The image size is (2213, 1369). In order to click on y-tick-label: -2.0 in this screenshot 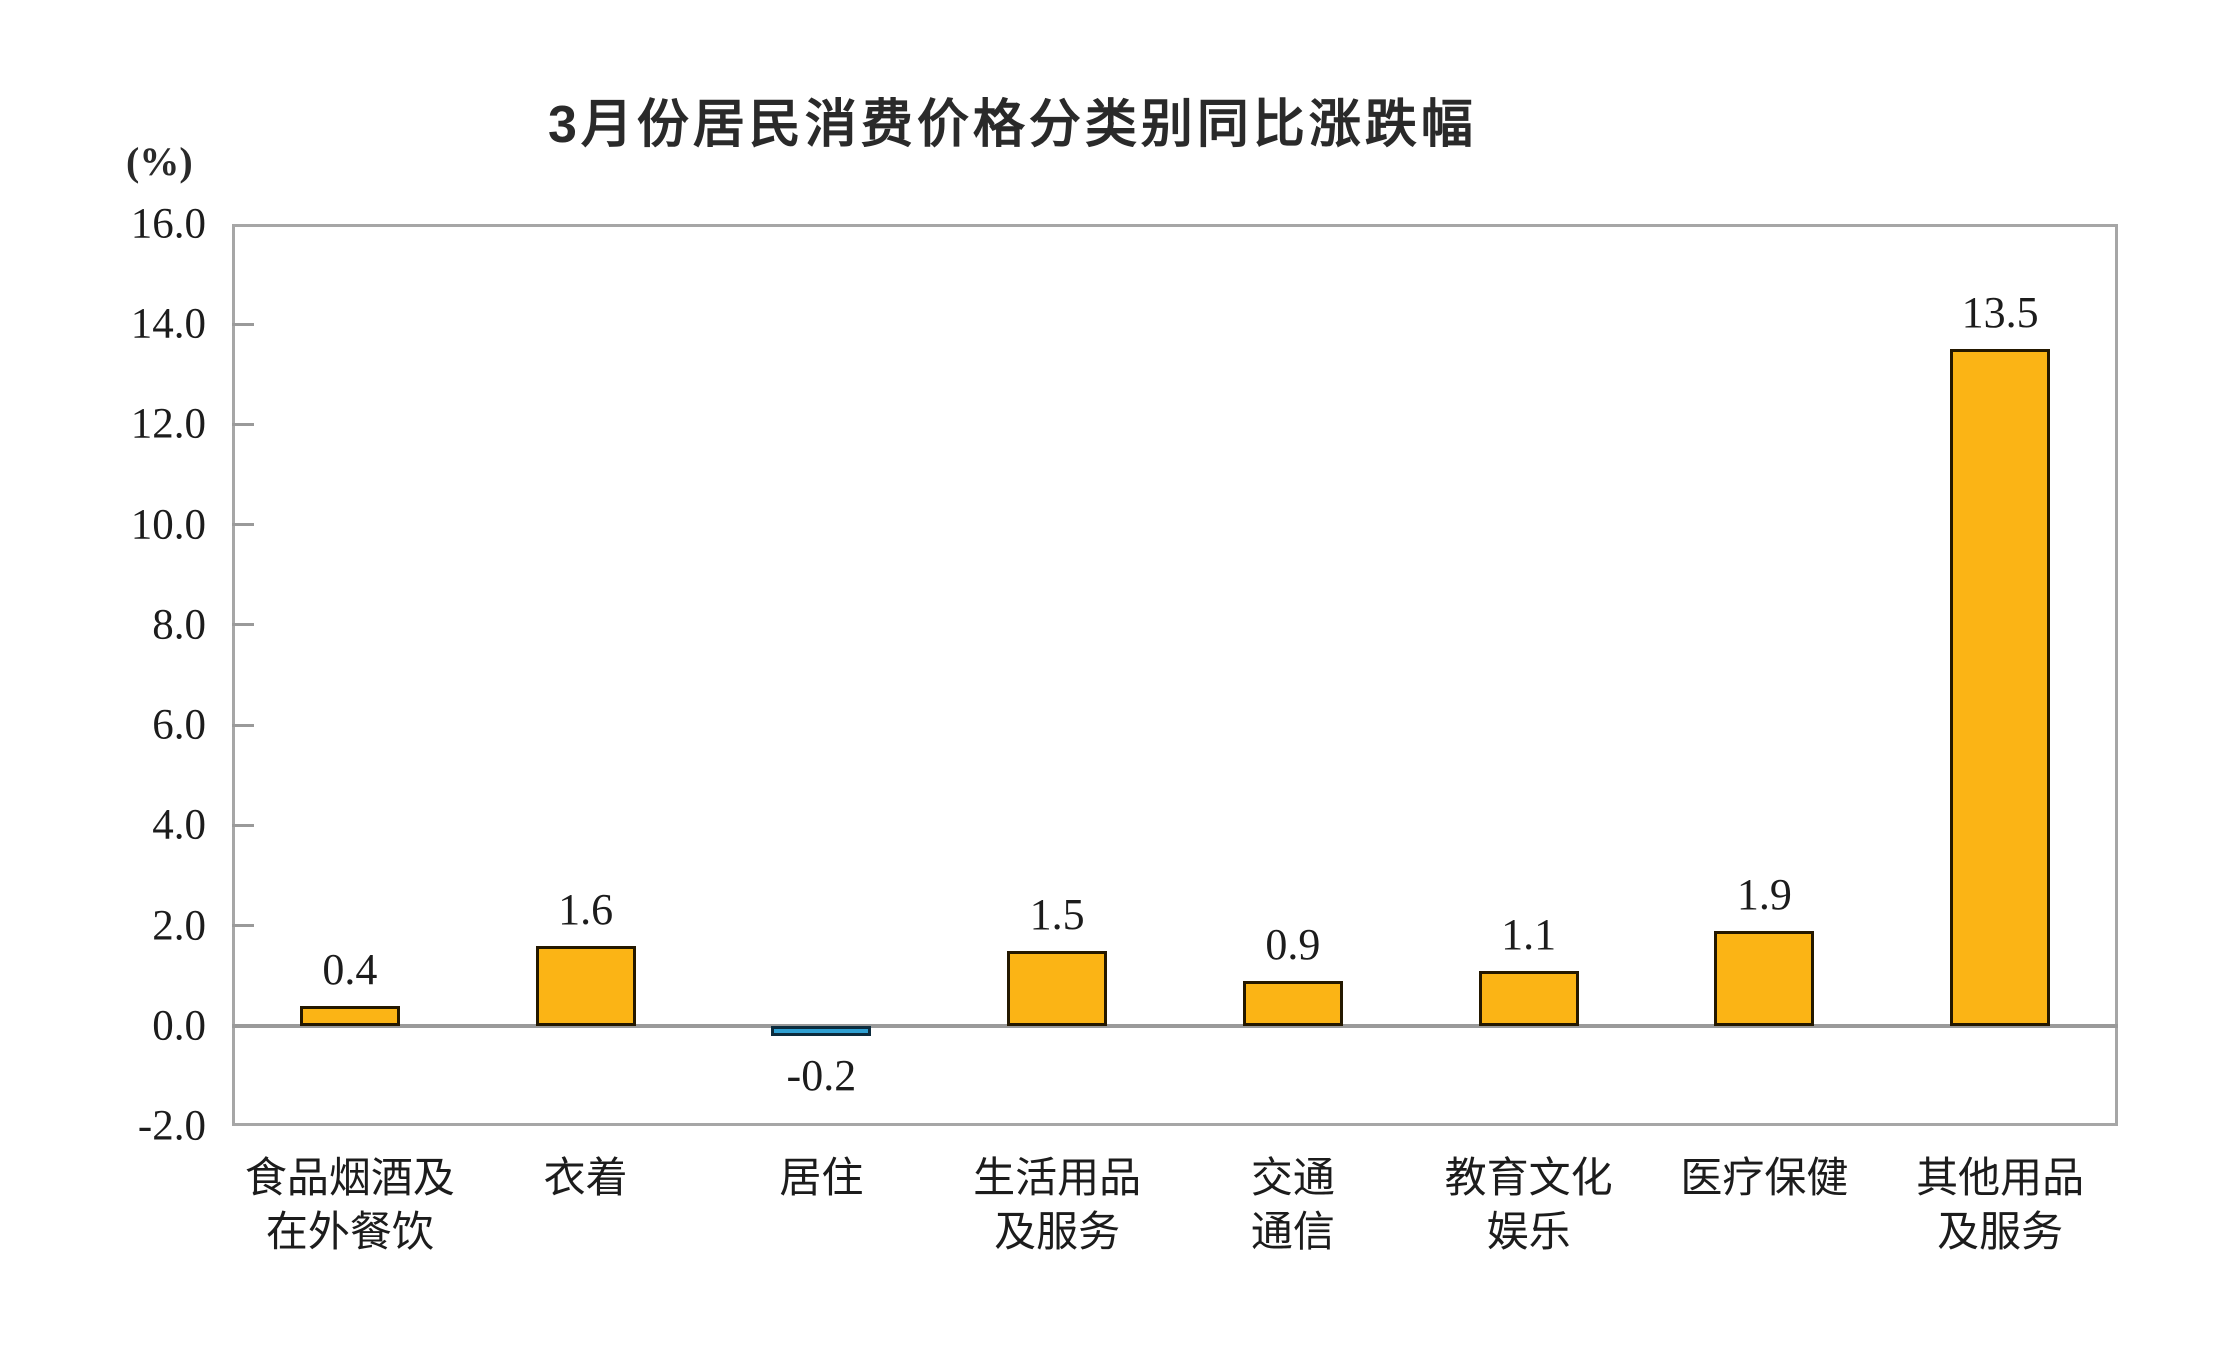, I will do `click(171, 1126)`.